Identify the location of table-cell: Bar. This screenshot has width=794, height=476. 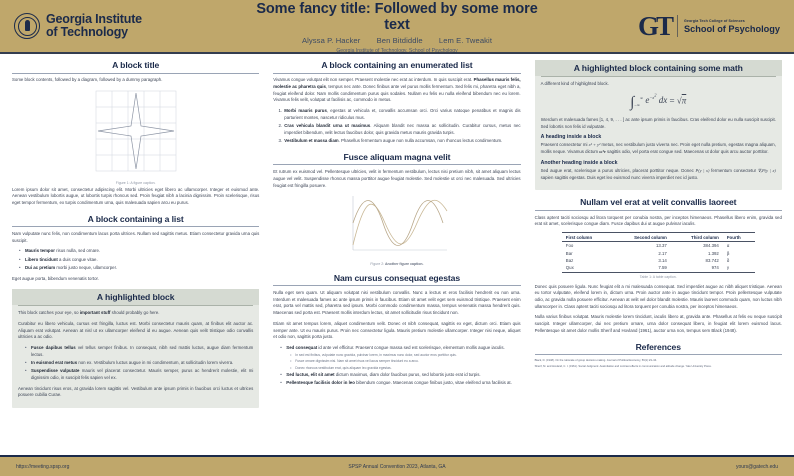
(569, 253).